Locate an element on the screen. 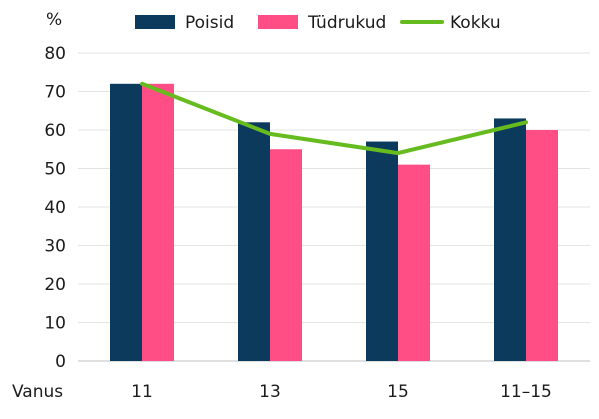  y-tick-label: 10 is located at coordinates (55, 324).